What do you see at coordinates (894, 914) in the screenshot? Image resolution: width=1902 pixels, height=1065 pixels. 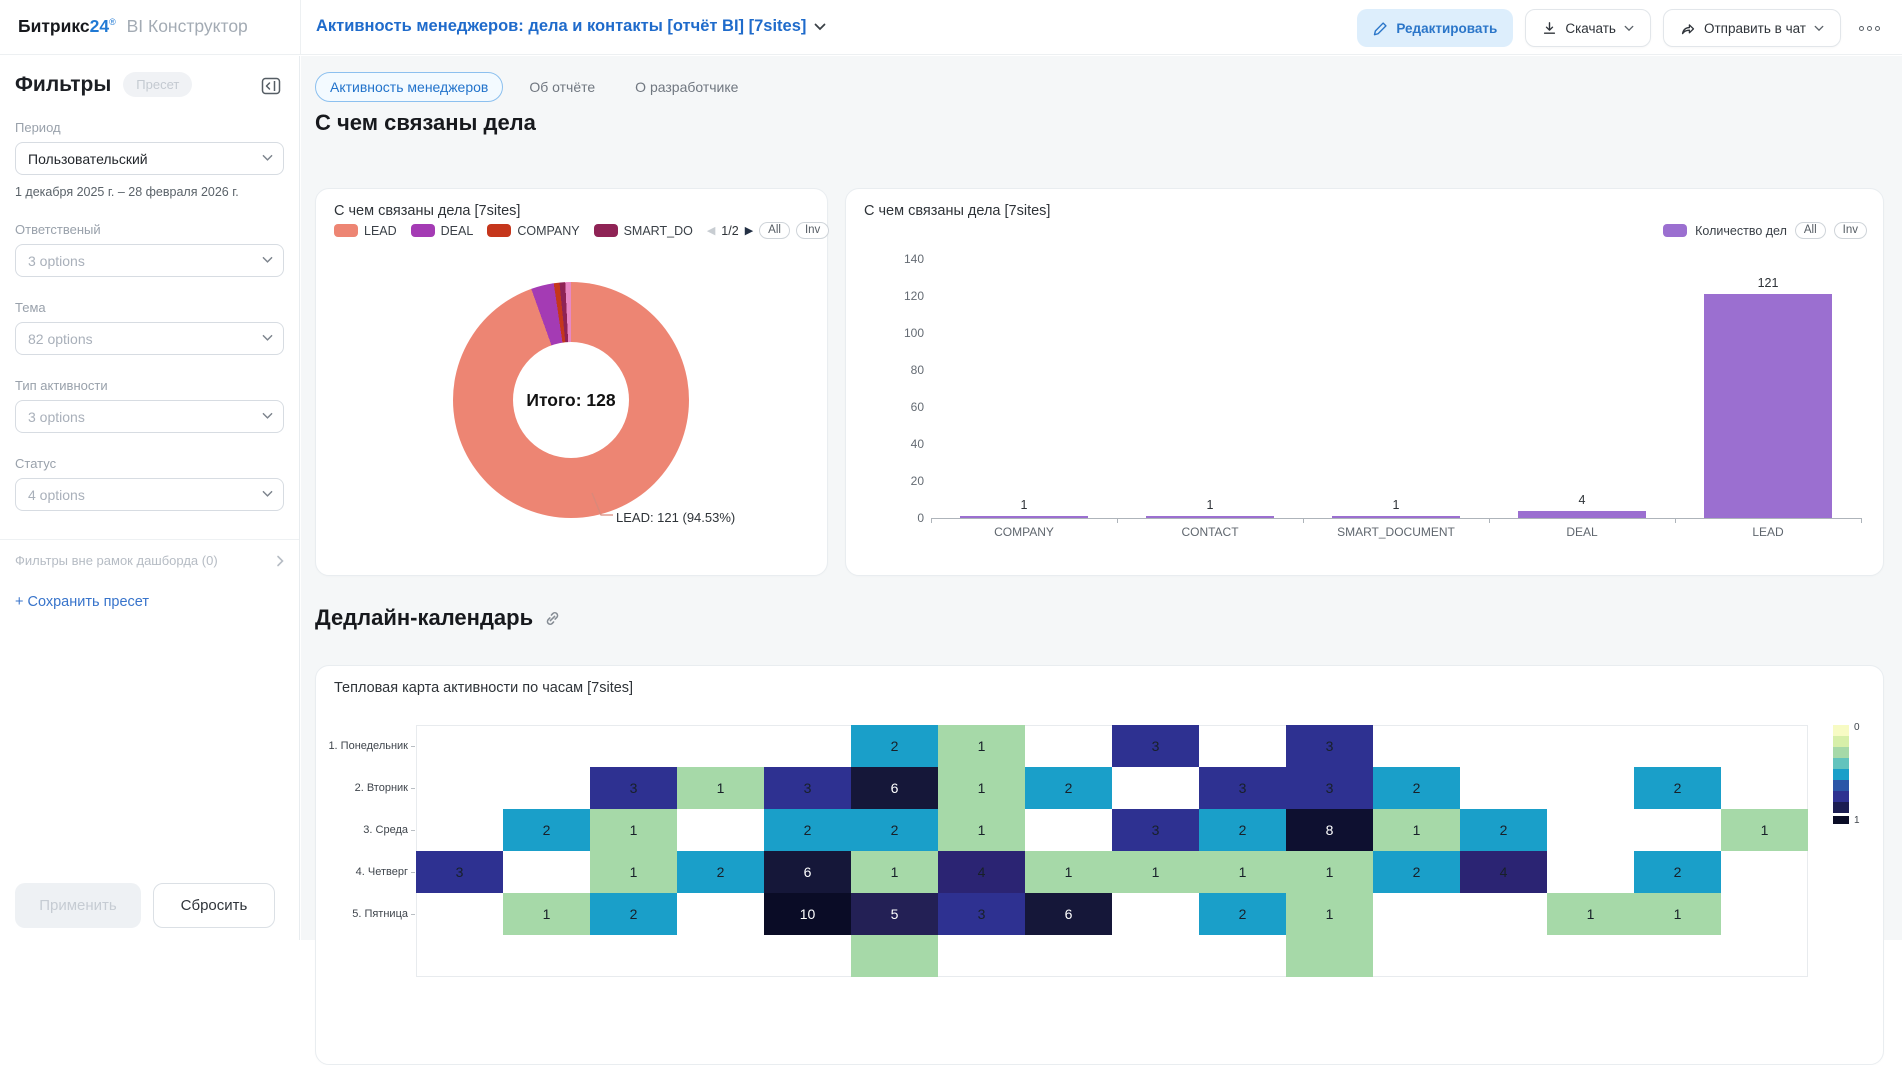 I see `heatmap-cell: 5` at bounding box center [894, 914].